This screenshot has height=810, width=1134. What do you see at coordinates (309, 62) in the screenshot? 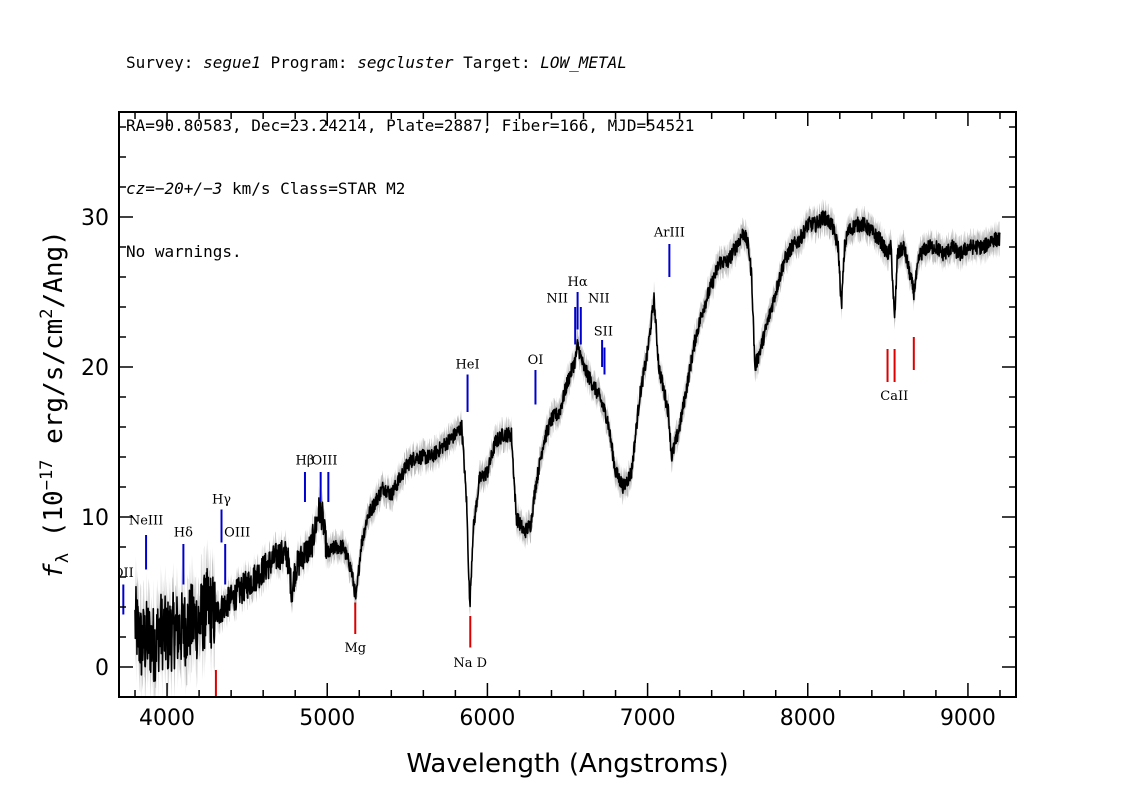
I see `program-label: Program:` at bounding box center [309, 62].